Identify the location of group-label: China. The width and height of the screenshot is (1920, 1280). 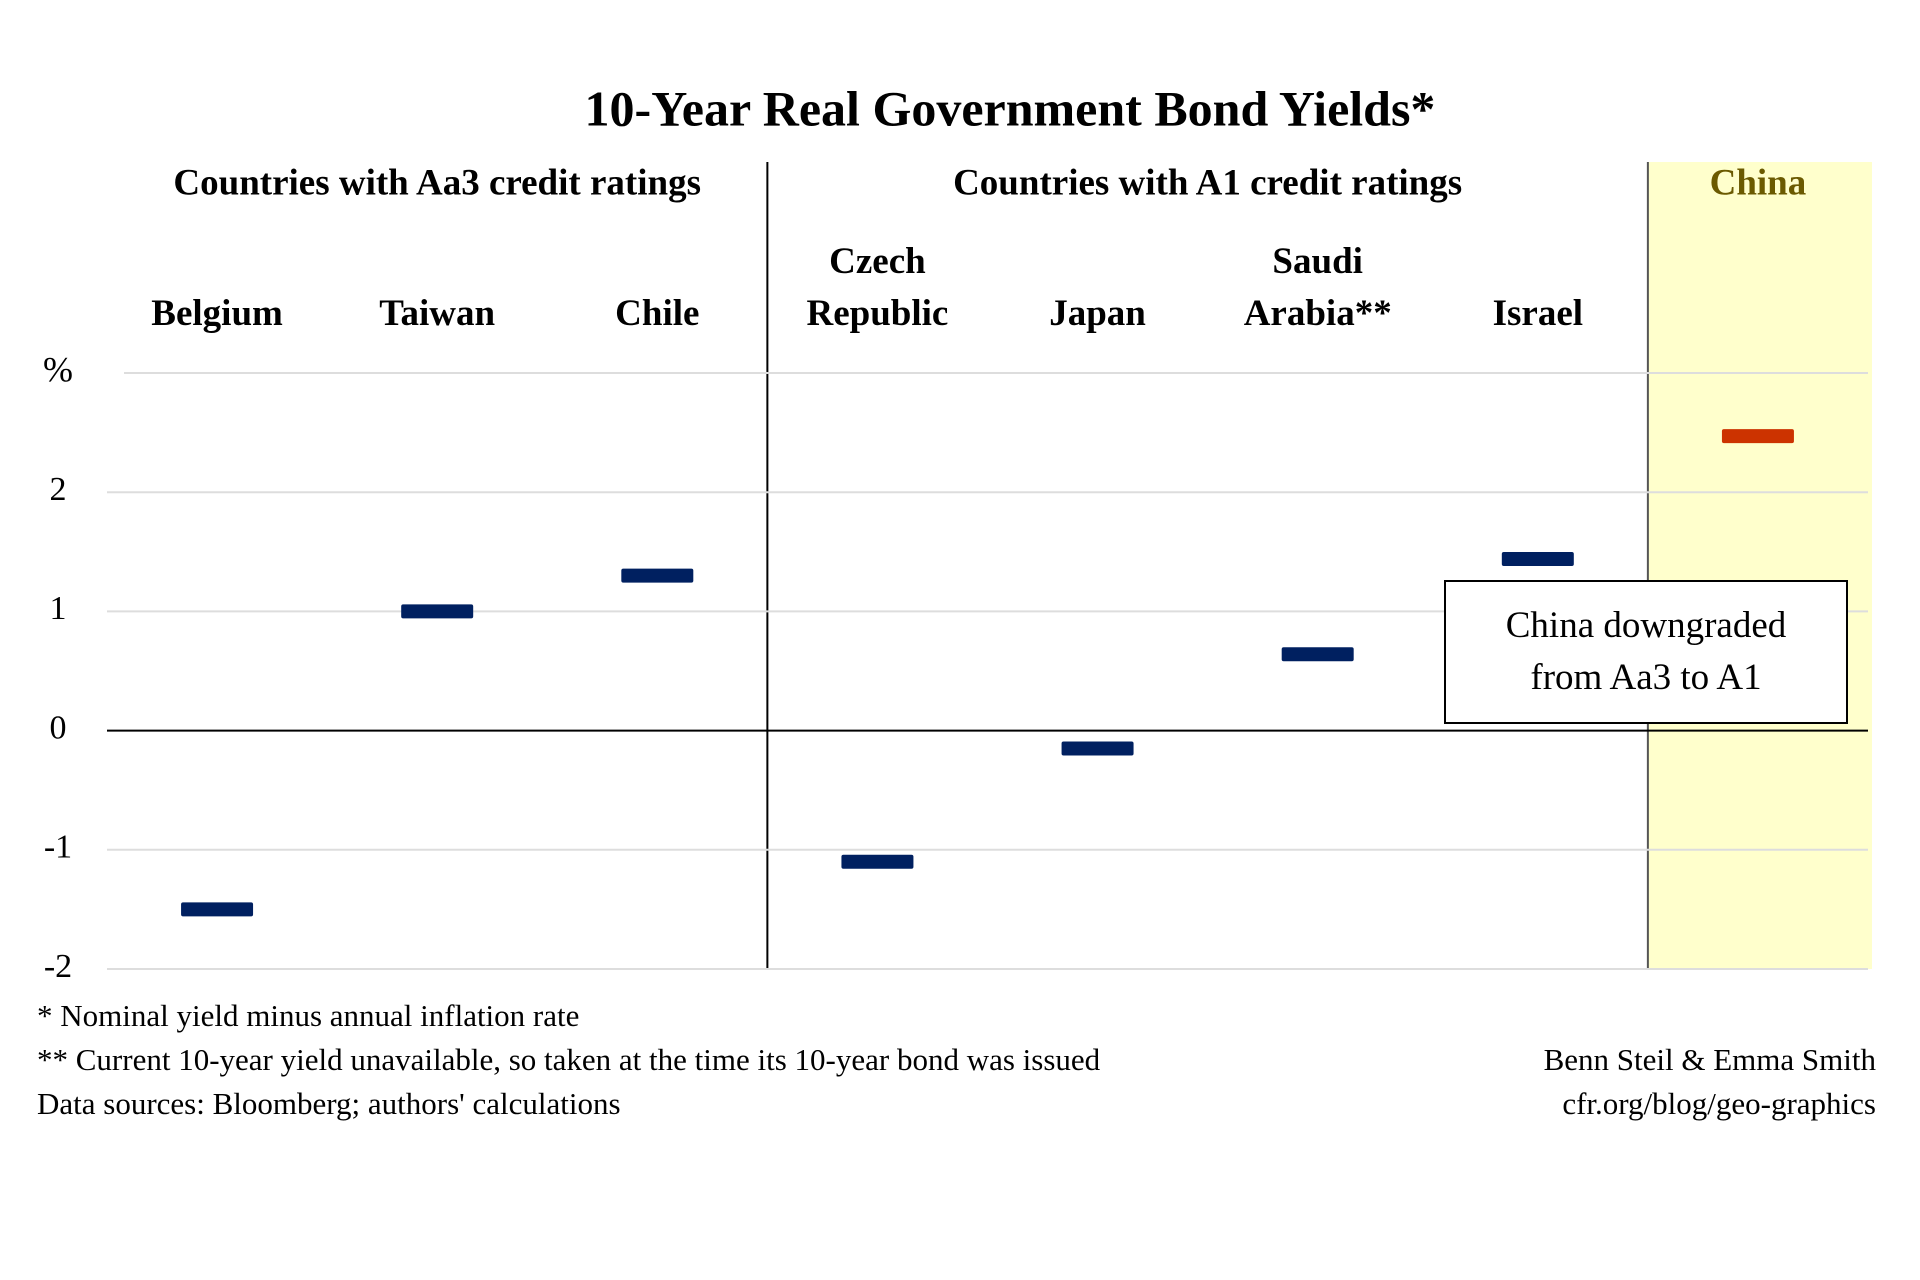
(1758, 182).